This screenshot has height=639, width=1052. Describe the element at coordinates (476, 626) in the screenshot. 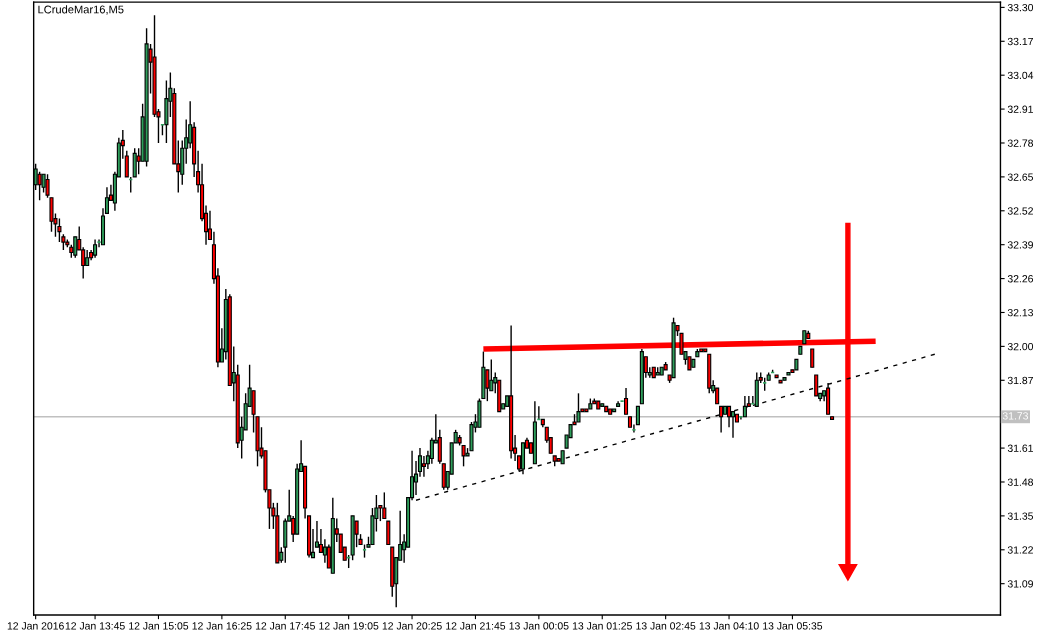

I see `x-tick-label: 12 Jan 21:45` at that location.